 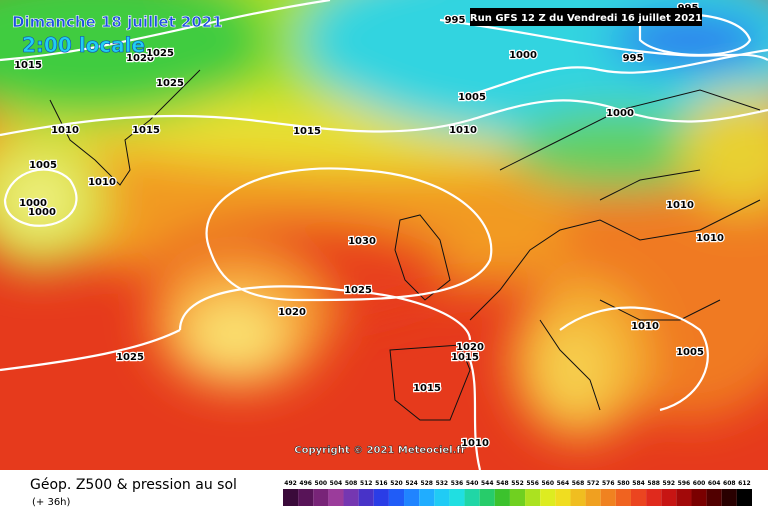 What do you see at coordinates (381, 483) in the screenshot?
I see `colorbar-label: 516` at bounding box center [381, 483].